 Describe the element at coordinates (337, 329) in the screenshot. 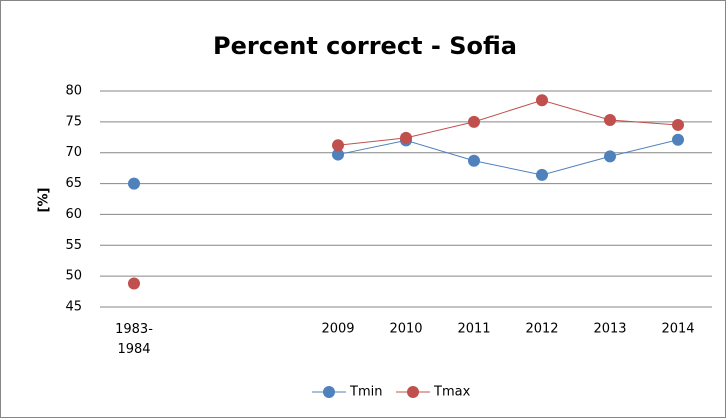

I see `x-tick-label: 2009` at that location.